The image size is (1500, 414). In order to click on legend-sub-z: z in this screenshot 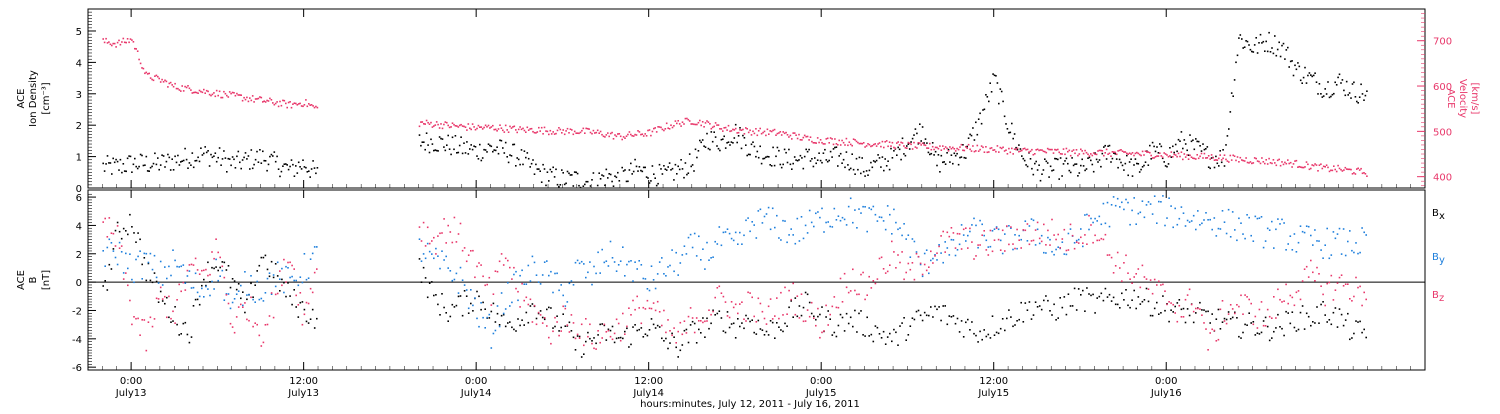, I will do `click(1441, 298)`.